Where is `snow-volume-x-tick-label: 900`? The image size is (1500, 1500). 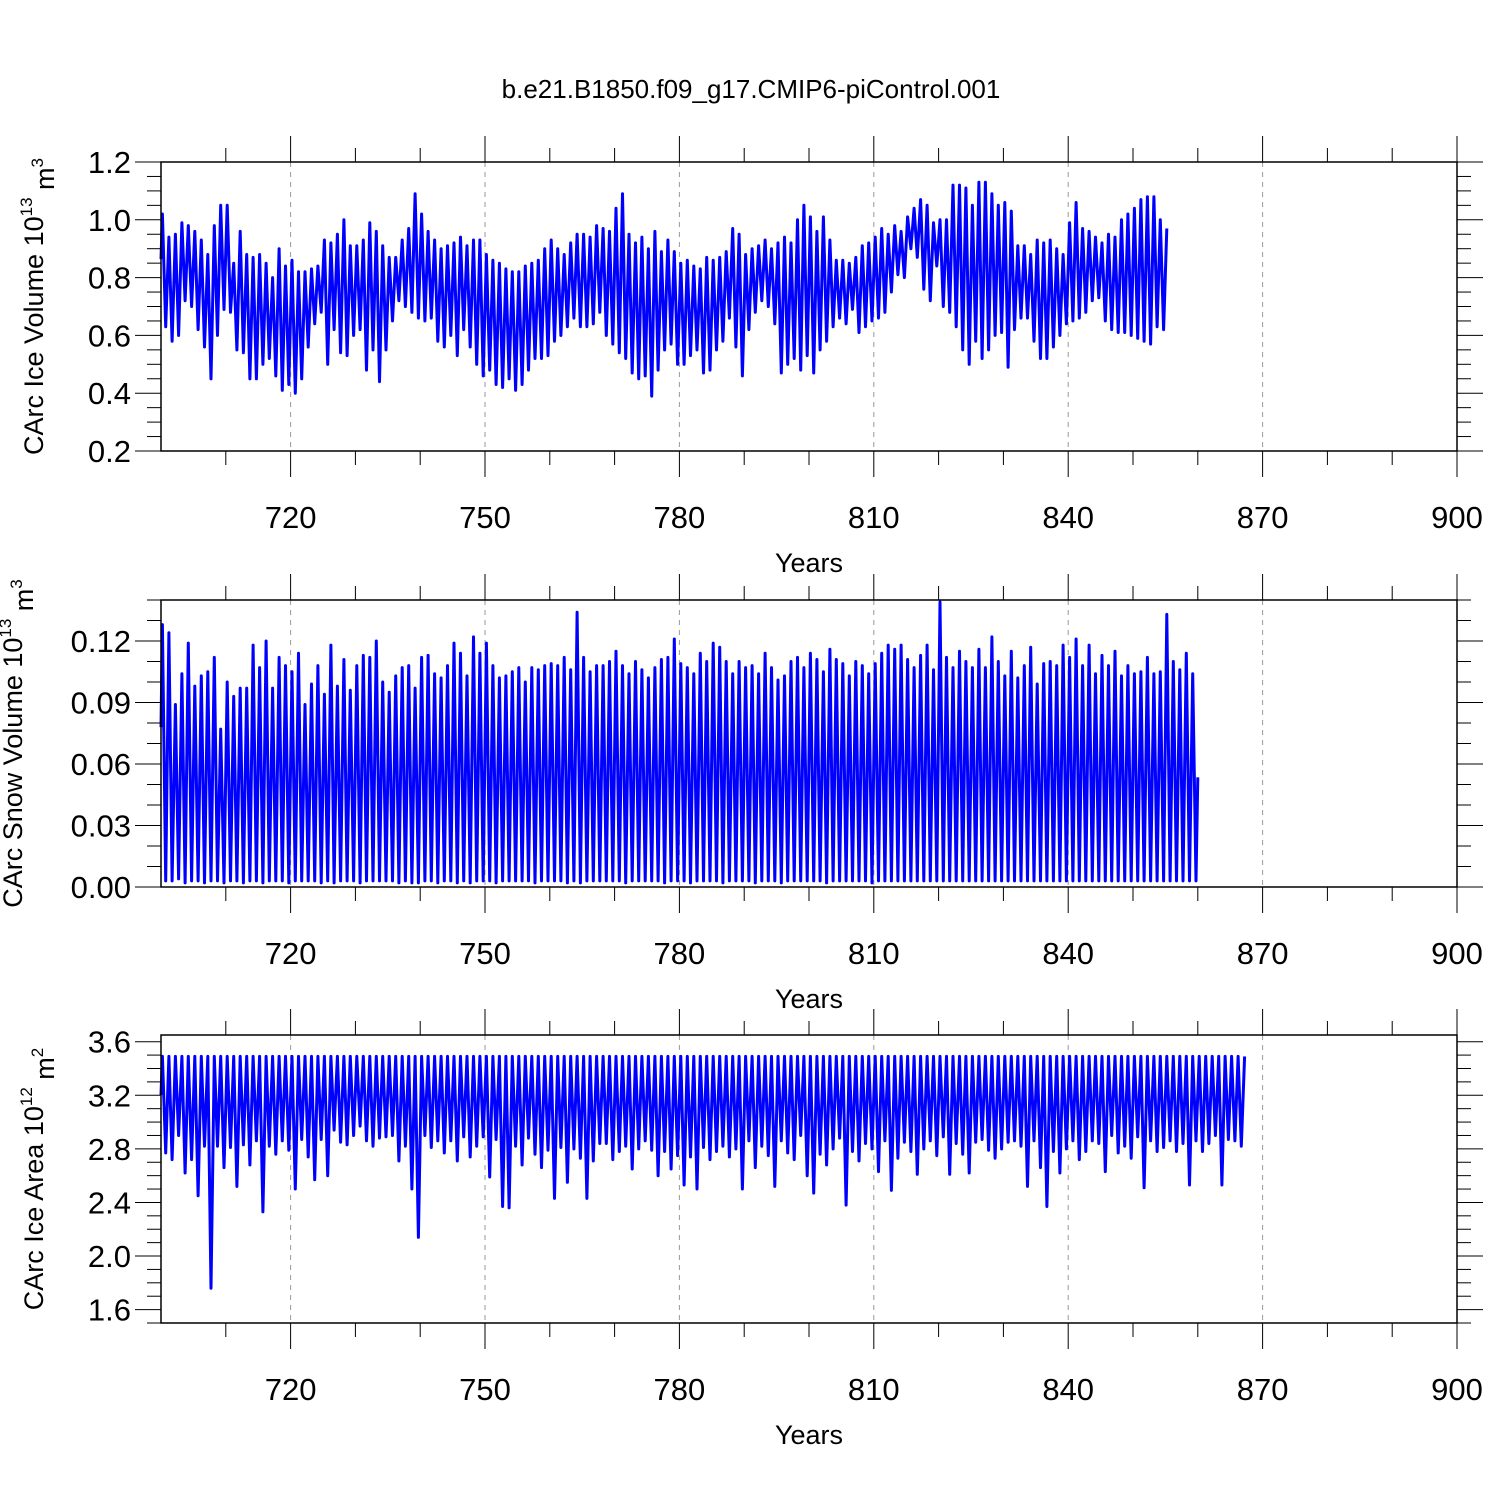
snow-volume-x-tick-label: 900 is located at coordinates (1457, 953).